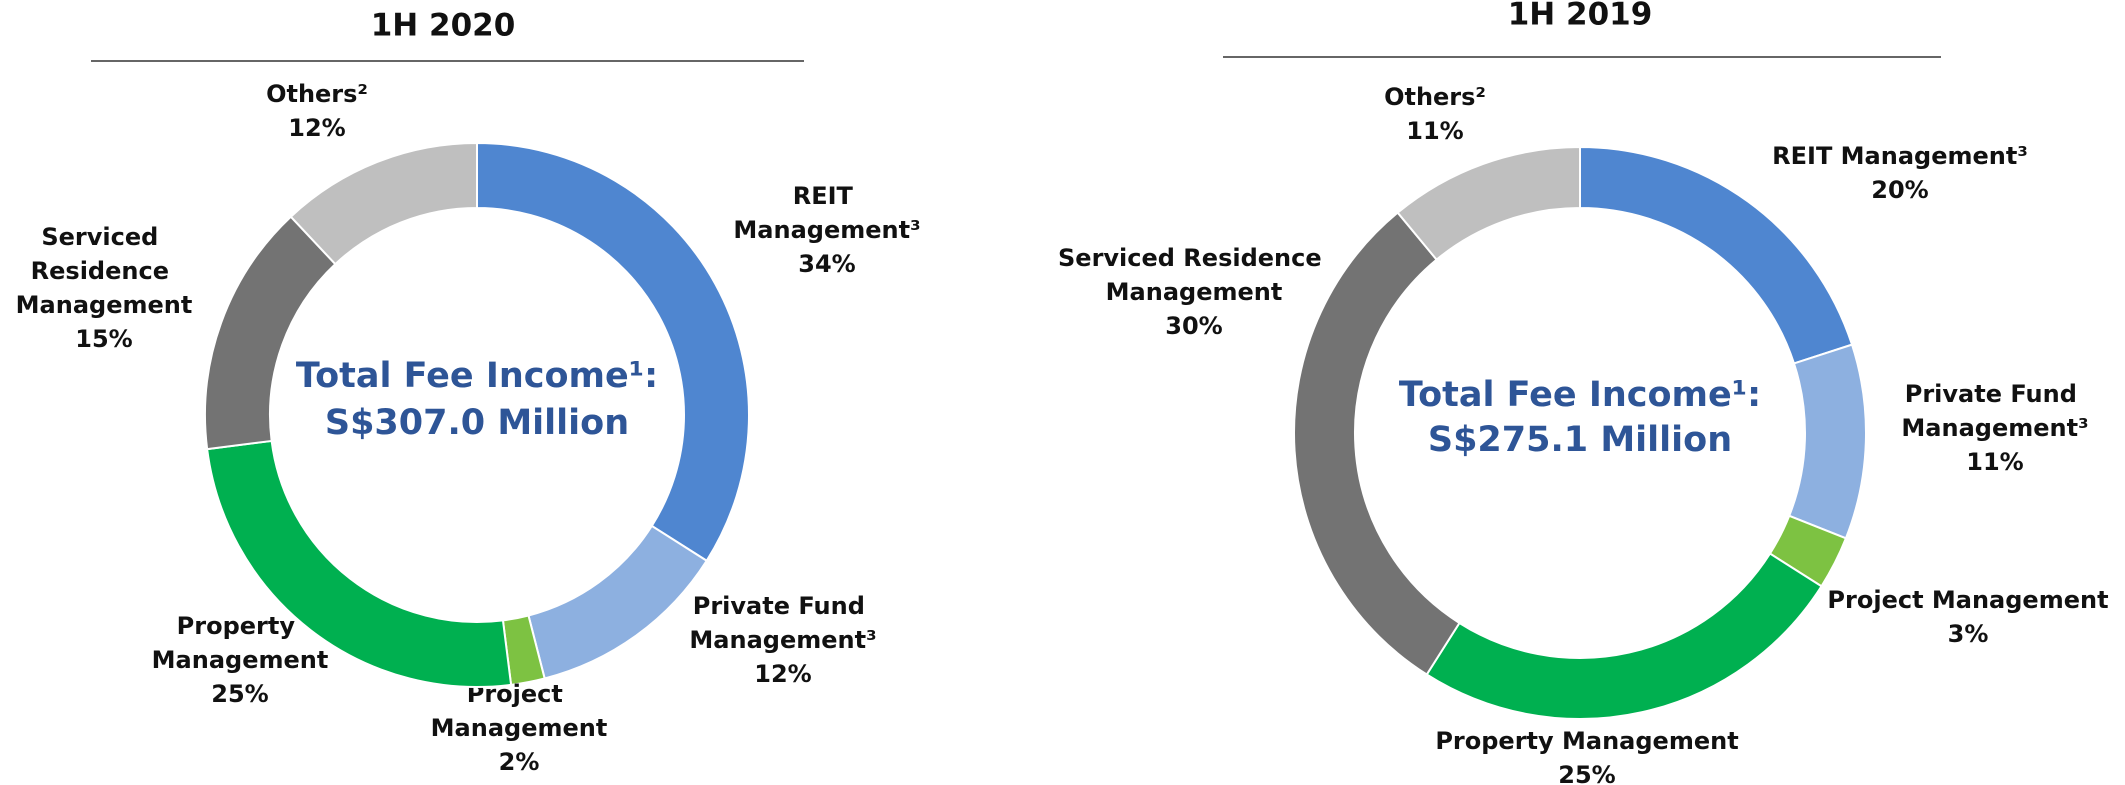 This screenshot has height=785, width=2125. I want to click on segment-value-label: 20%, so click(1899, 190).